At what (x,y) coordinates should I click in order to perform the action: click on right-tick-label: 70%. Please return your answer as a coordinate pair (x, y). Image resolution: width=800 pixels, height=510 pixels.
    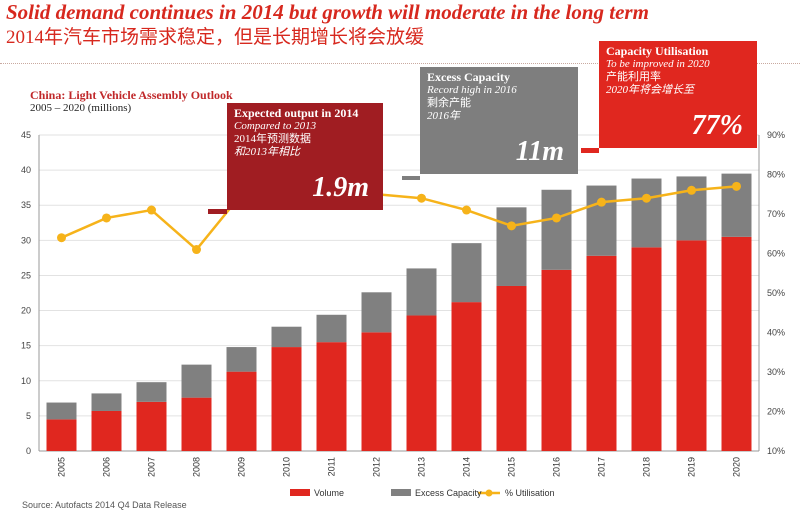
    Looking at the image, I should click on (776, 214).